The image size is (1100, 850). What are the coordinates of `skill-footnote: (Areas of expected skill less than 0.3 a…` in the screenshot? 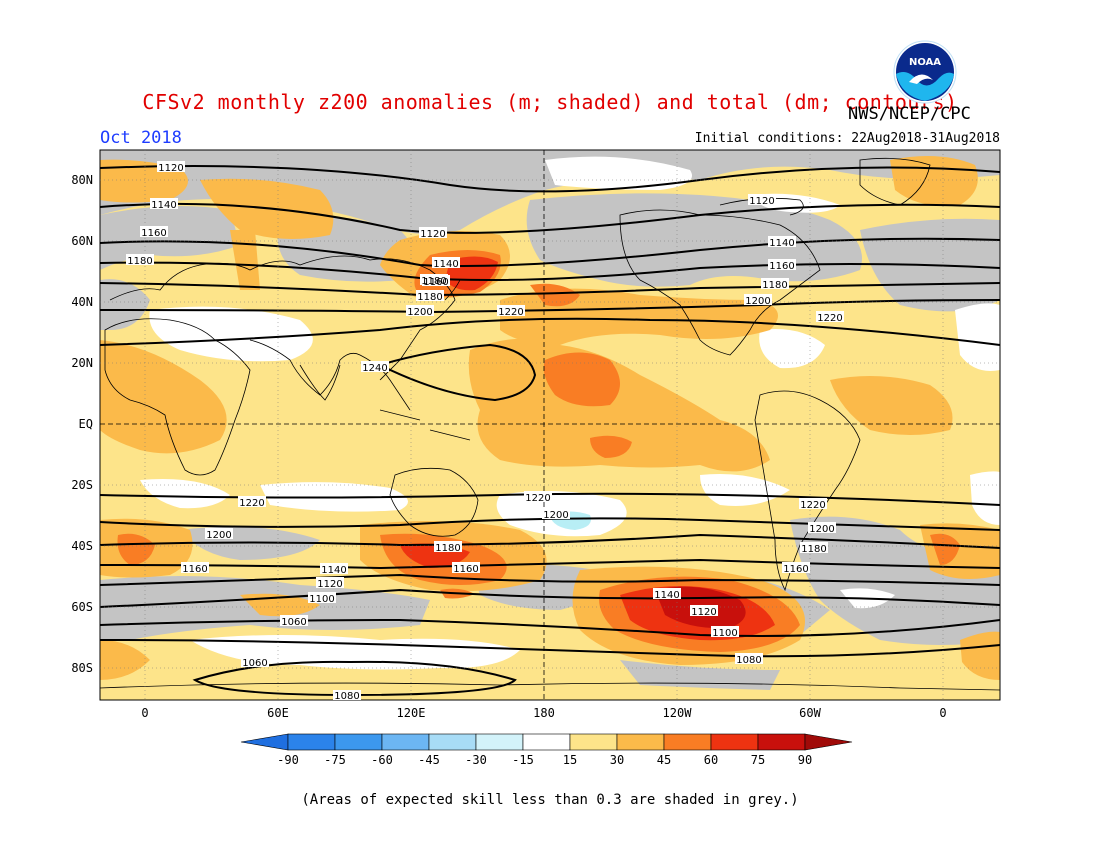 It's located at (550, 800).